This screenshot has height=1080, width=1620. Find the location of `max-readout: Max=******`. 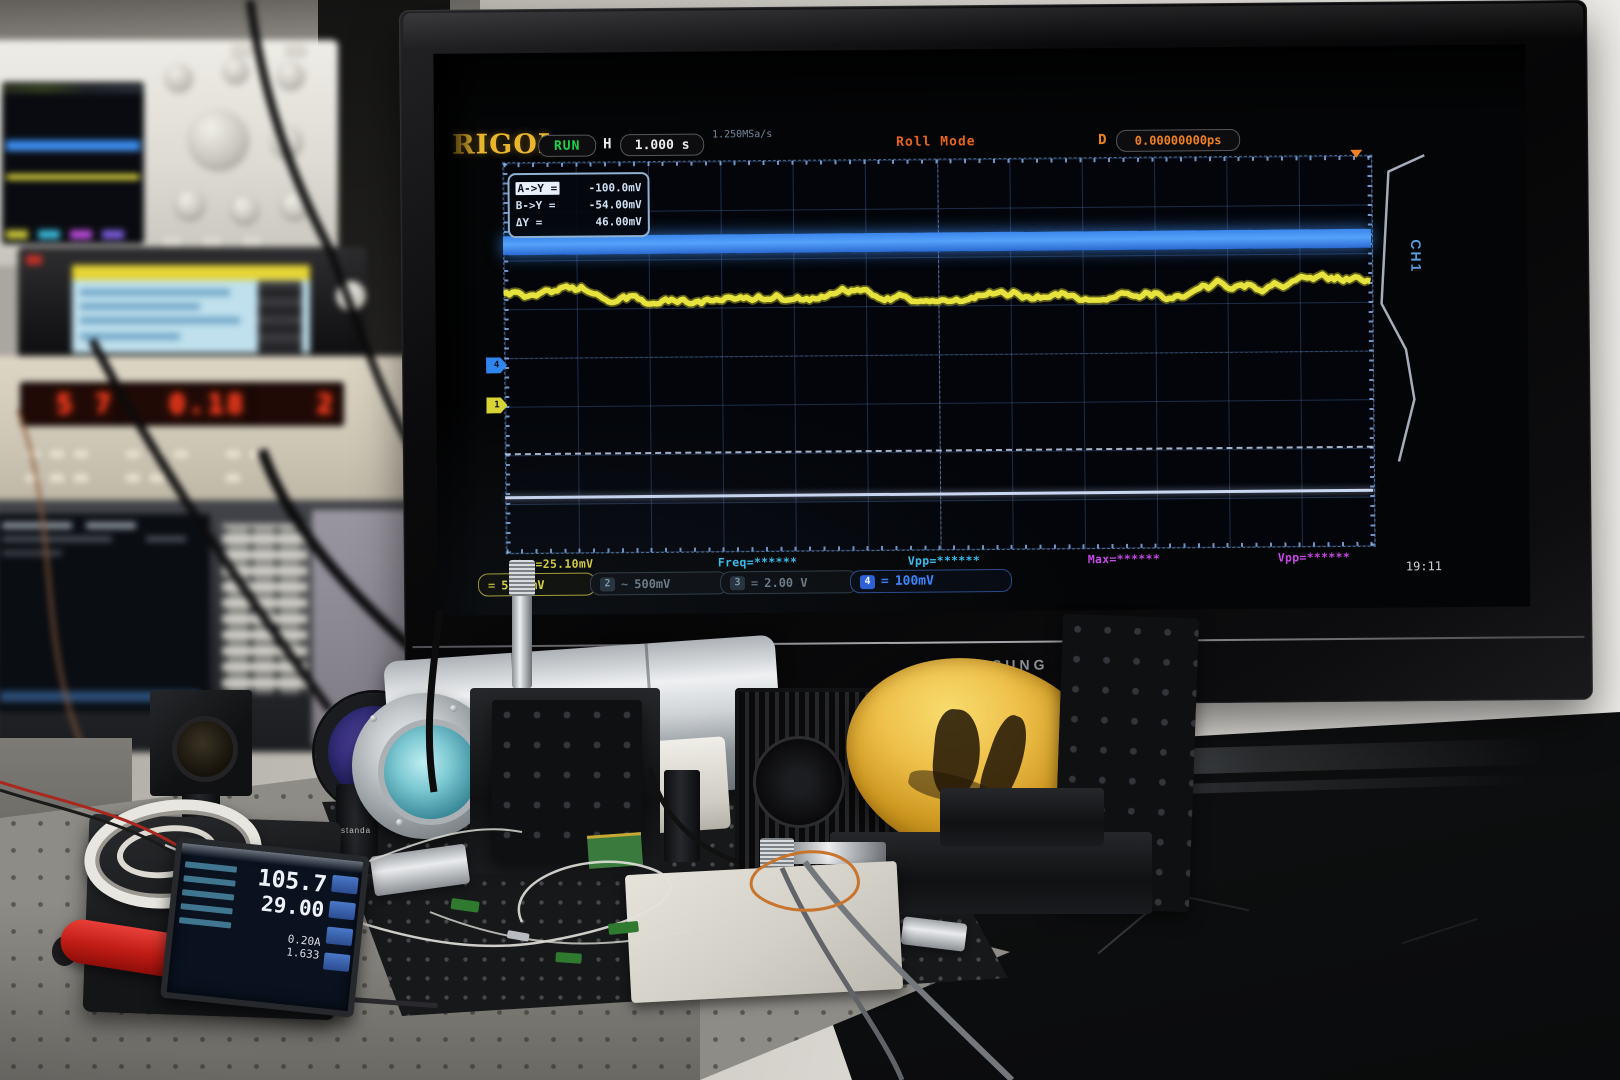

max-readout: Max=****** is located at coordinates (1124, 559).